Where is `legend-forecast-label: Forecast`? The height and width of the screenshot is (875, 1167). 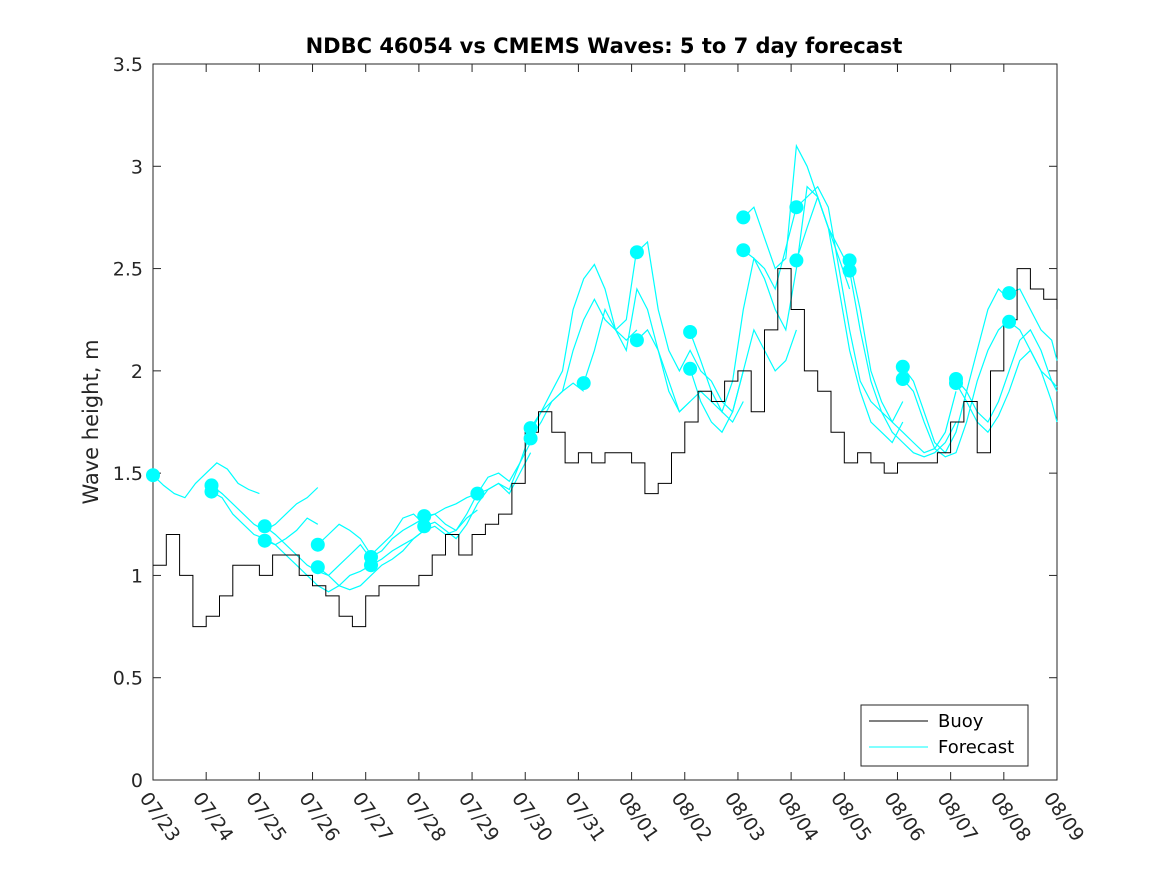 legend-forecast-label: Forecast is located at coordinates (976, 747).